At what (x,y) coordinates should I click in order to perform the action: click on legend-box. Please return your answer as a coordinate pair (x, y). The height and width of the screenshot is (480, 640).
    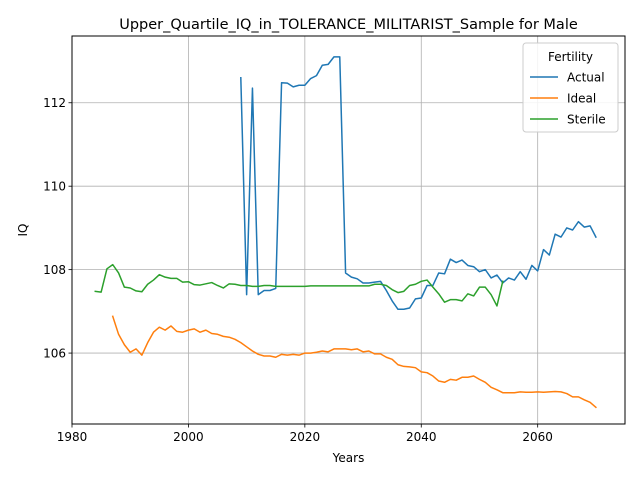
    Looking at the image, I should click on (570, 87).